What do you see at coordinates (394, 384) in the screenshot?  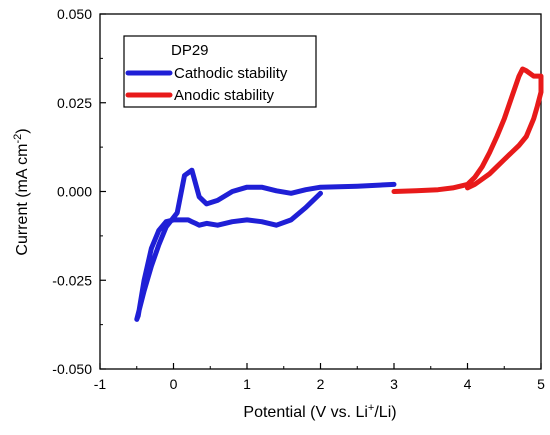 I see `x-tick-label: 3` at bounding box center [394, 384].